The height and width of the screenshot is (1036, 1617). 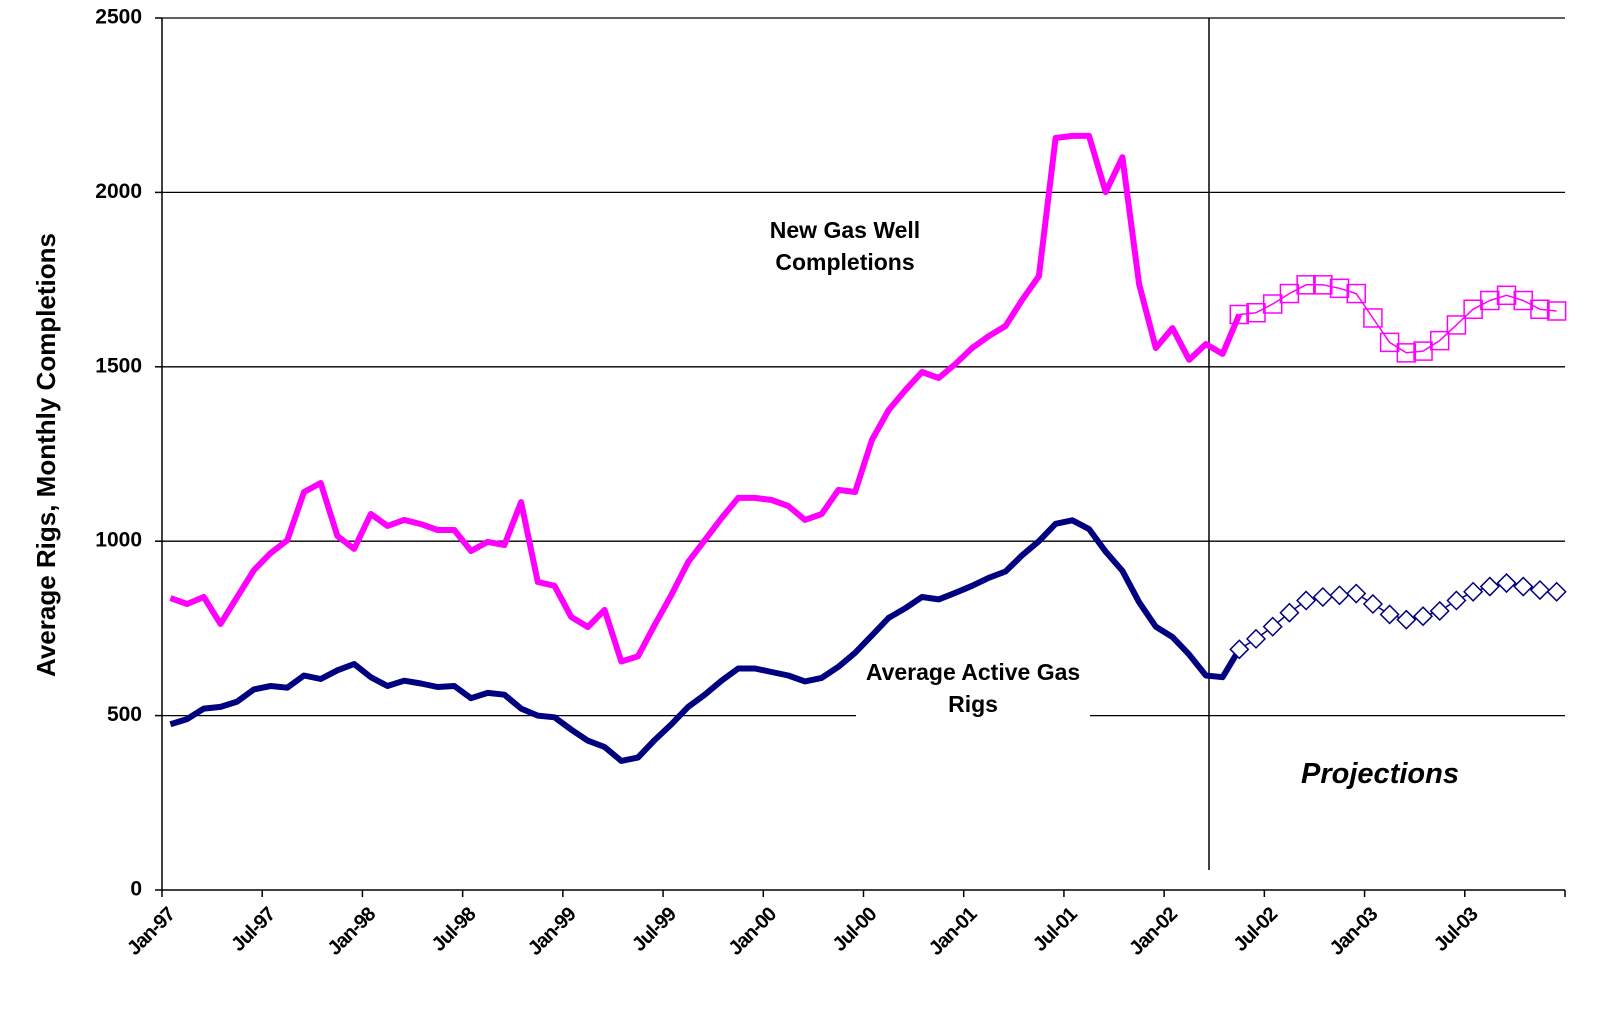 I want to click on x-tick-label: Jan-03, so click(x=1354, y=931).